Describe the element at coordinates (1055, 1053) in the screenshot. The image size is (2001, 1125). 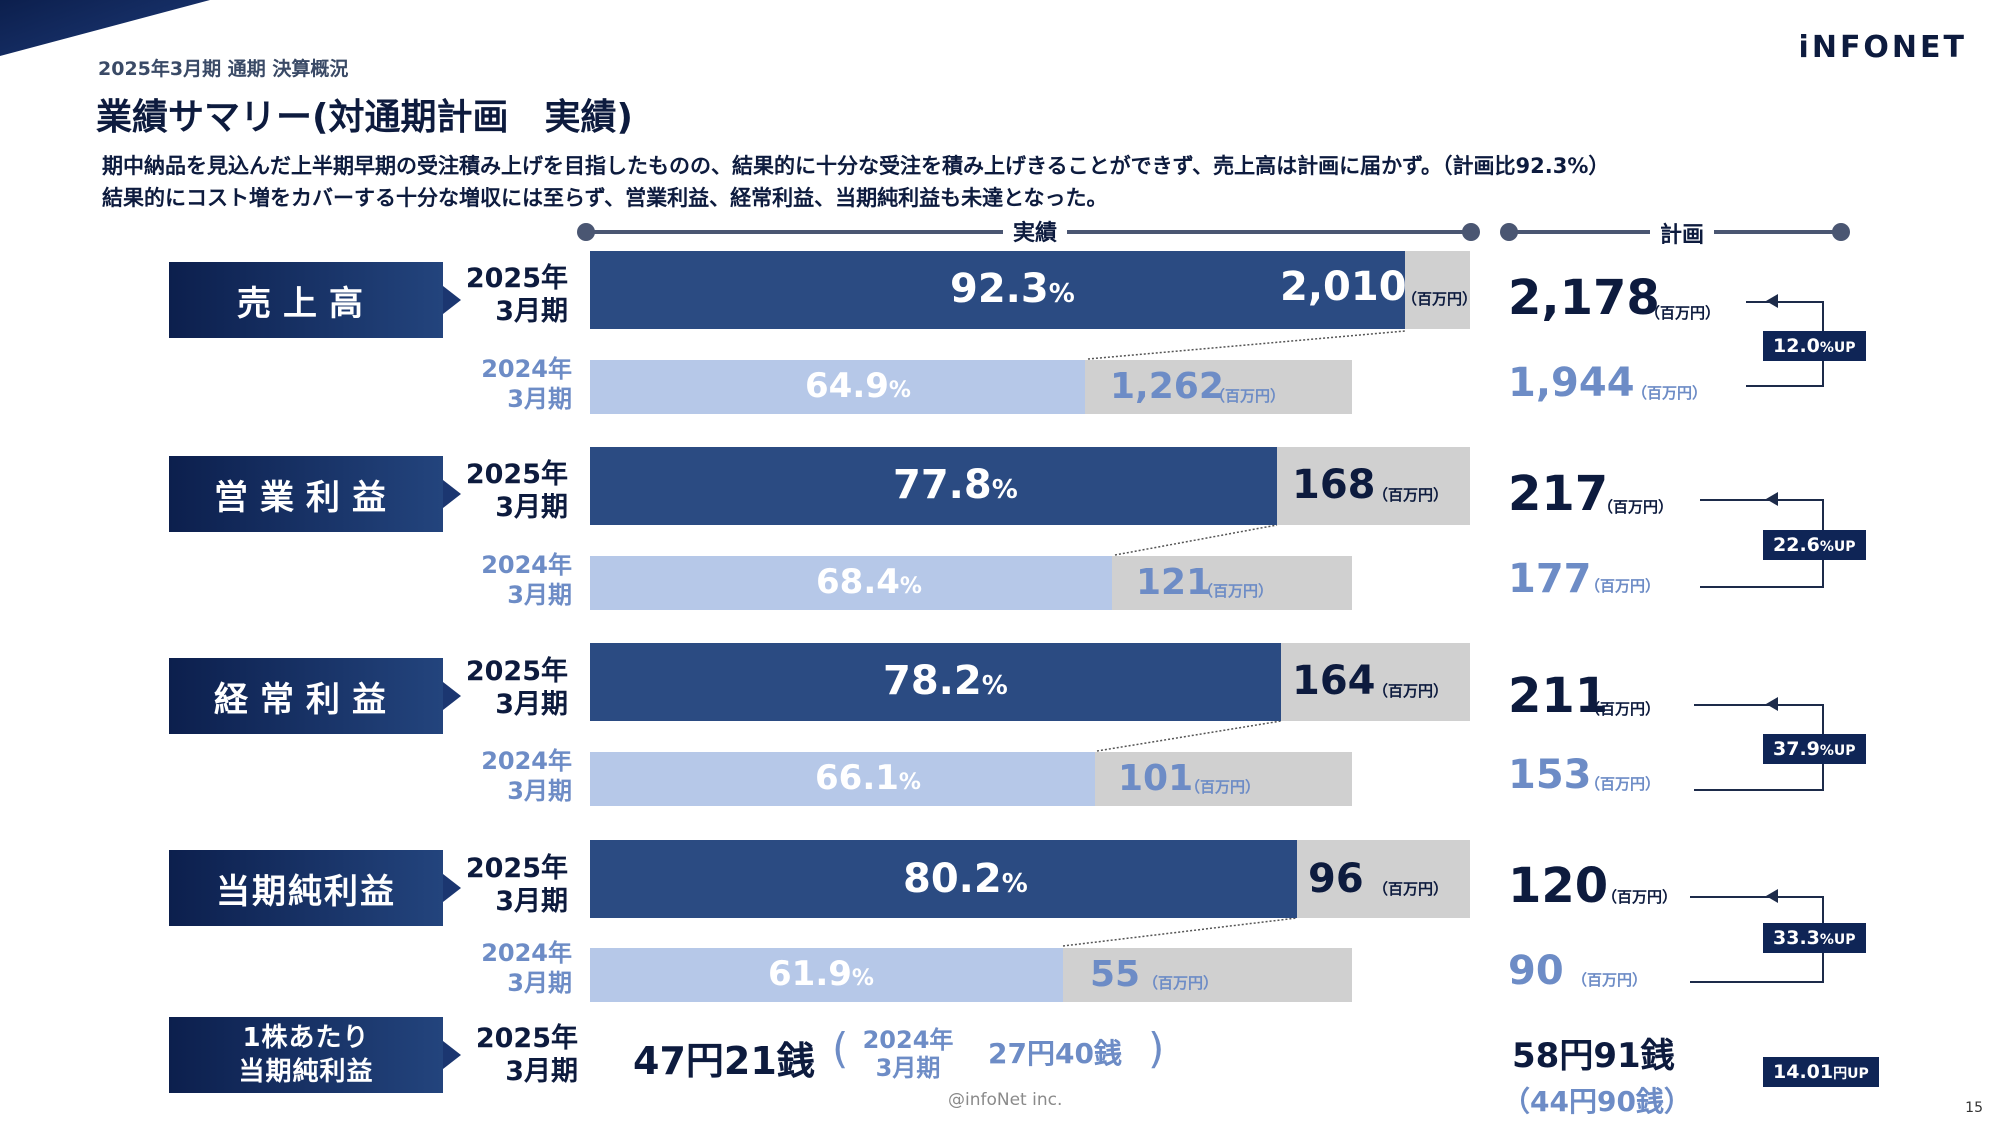
I see `eps-previous-value: 27円40銭` at that location.